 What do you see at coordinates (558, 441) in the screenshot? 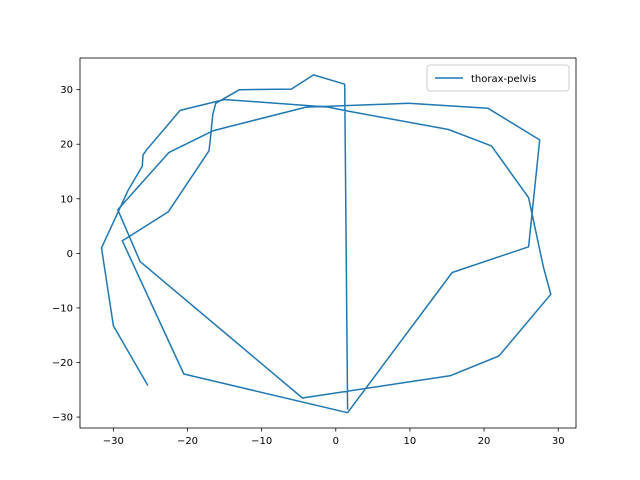
I see `x-tick-label: 30` at bounding box center [558, 441].